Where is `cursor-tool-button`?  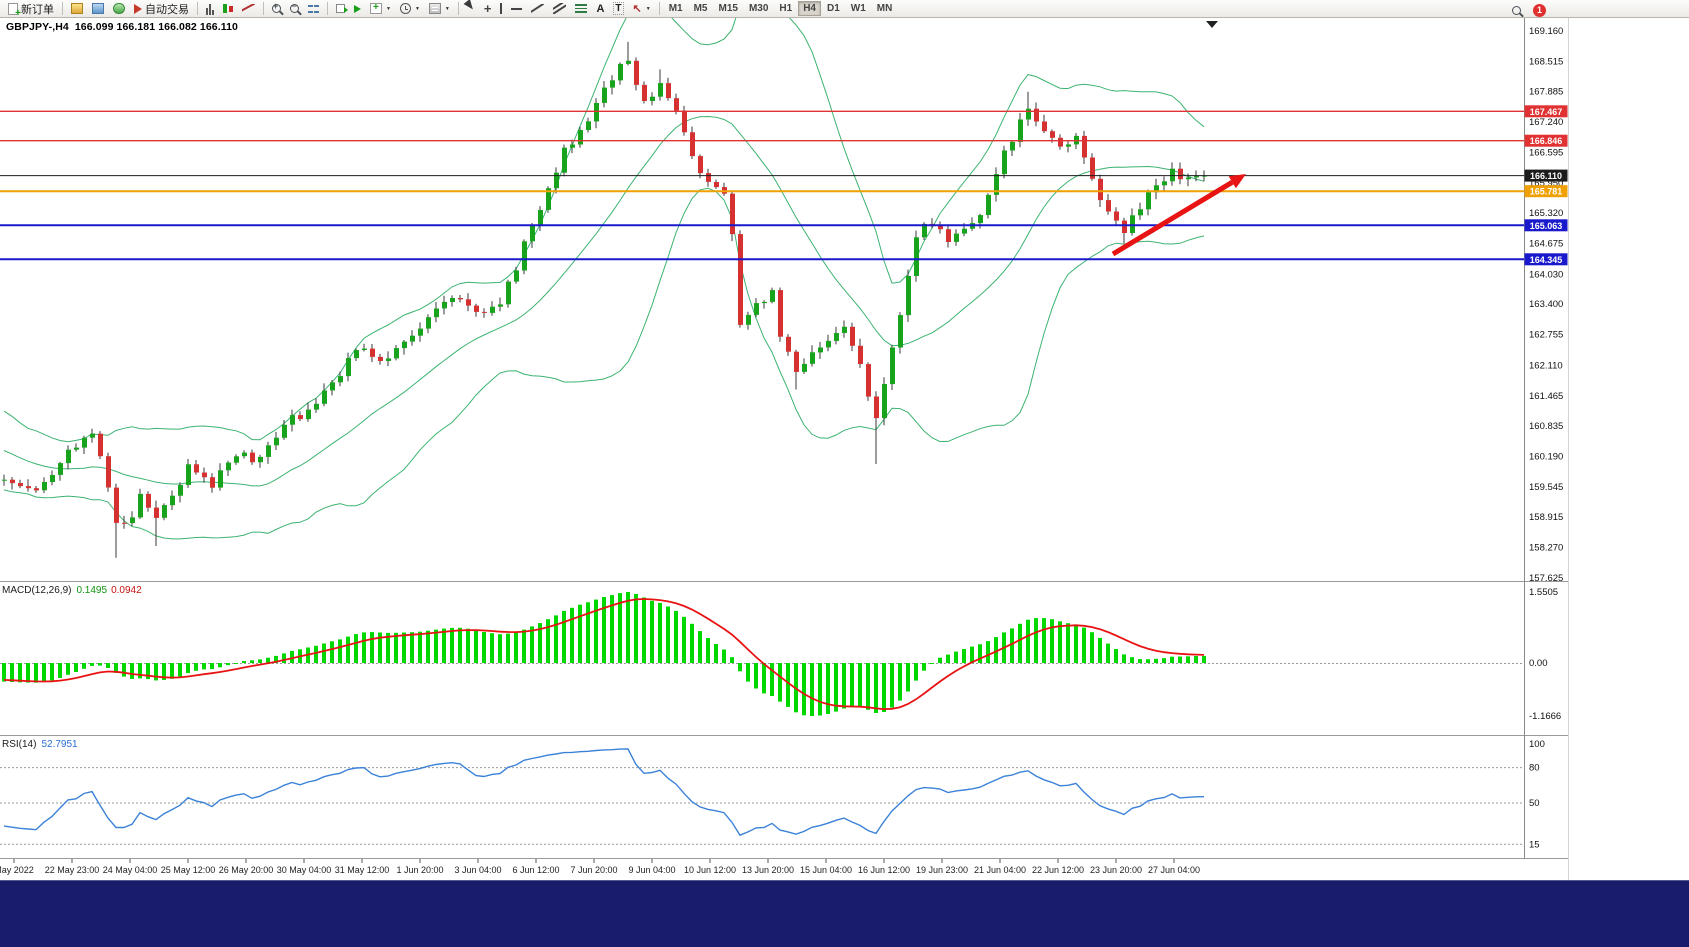 cursor-tool-button is located at coordinates (471, 8).